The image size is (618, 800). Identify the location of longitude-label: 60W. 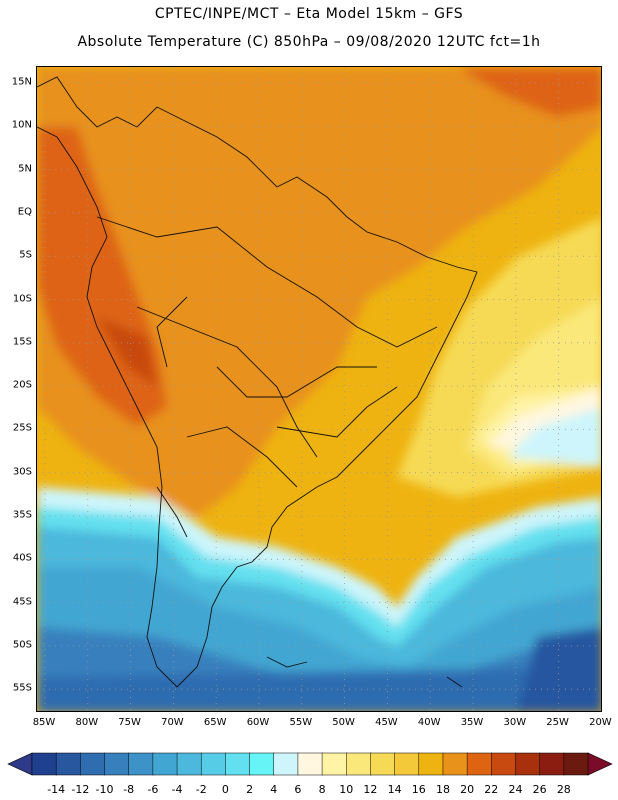
(258, 722).